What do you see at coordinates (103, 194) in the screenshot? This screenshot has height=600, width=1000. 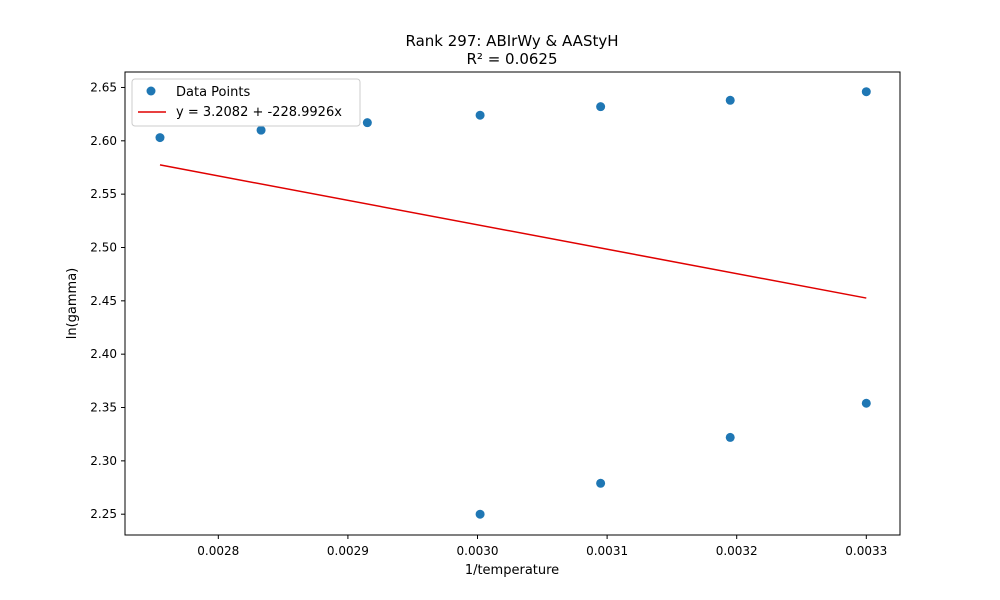 I see `y-tick-label: 2.55` at bounding box center [103, 194].